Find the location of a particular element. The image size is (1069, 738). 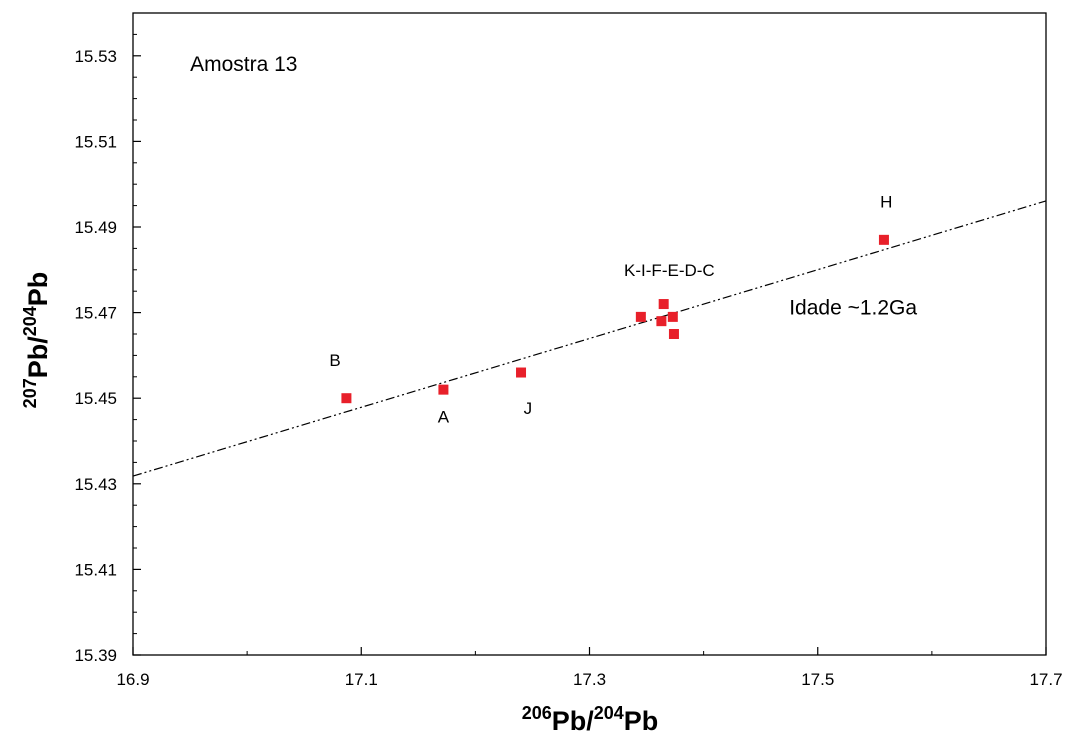

x-axis-title: 206Pb/204Pb is located at coordinates (590, 719).